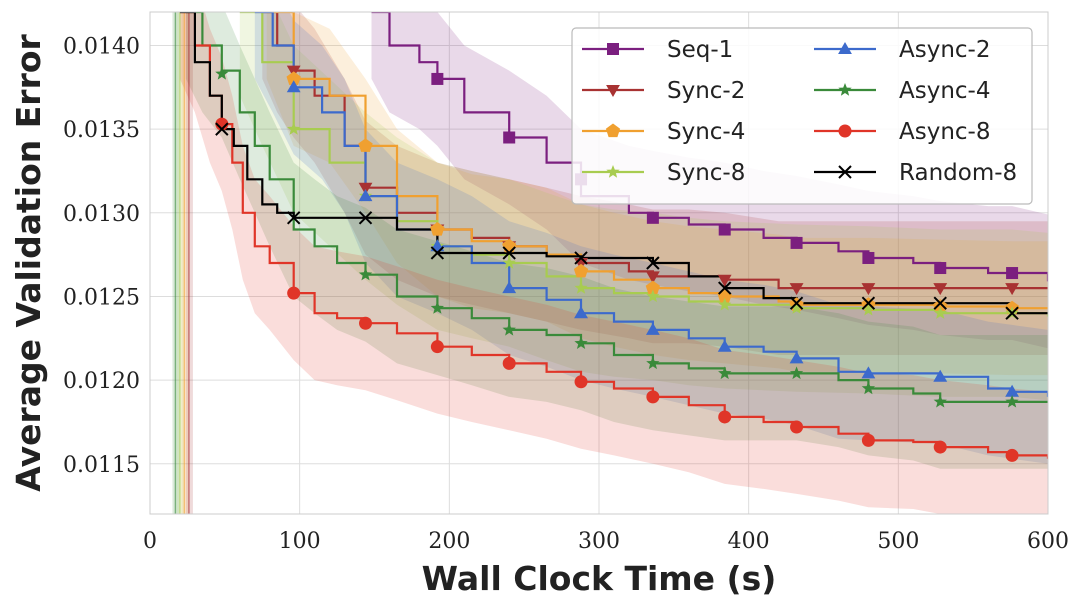 This screenshot has width=1080, height=600. Describe the element at coordinates (101, 46) in the screenshot. I see `y-tick-label: 0.0140` at that location.